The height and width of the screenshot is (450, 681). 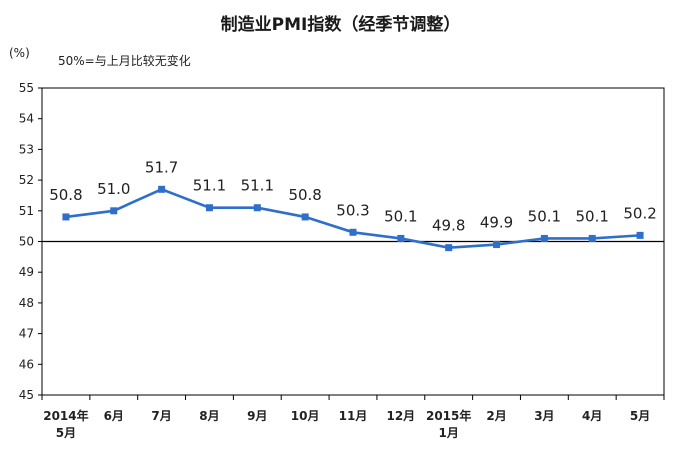 What do you see at coordinates (544, 416) in the screenshot?
I see `x-tick-label: 3月` at bounding box center [544, 416].